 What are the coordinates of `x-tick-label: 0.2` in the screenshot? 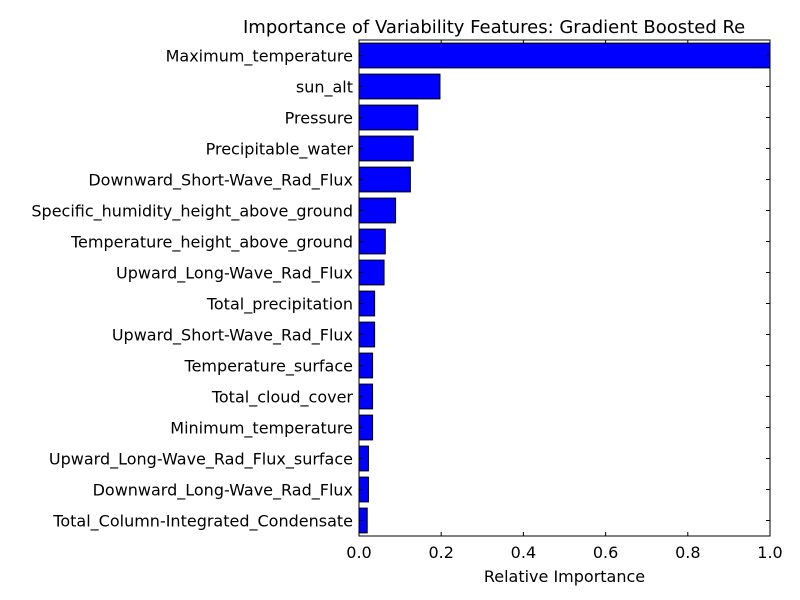 It's located at (440, 552).